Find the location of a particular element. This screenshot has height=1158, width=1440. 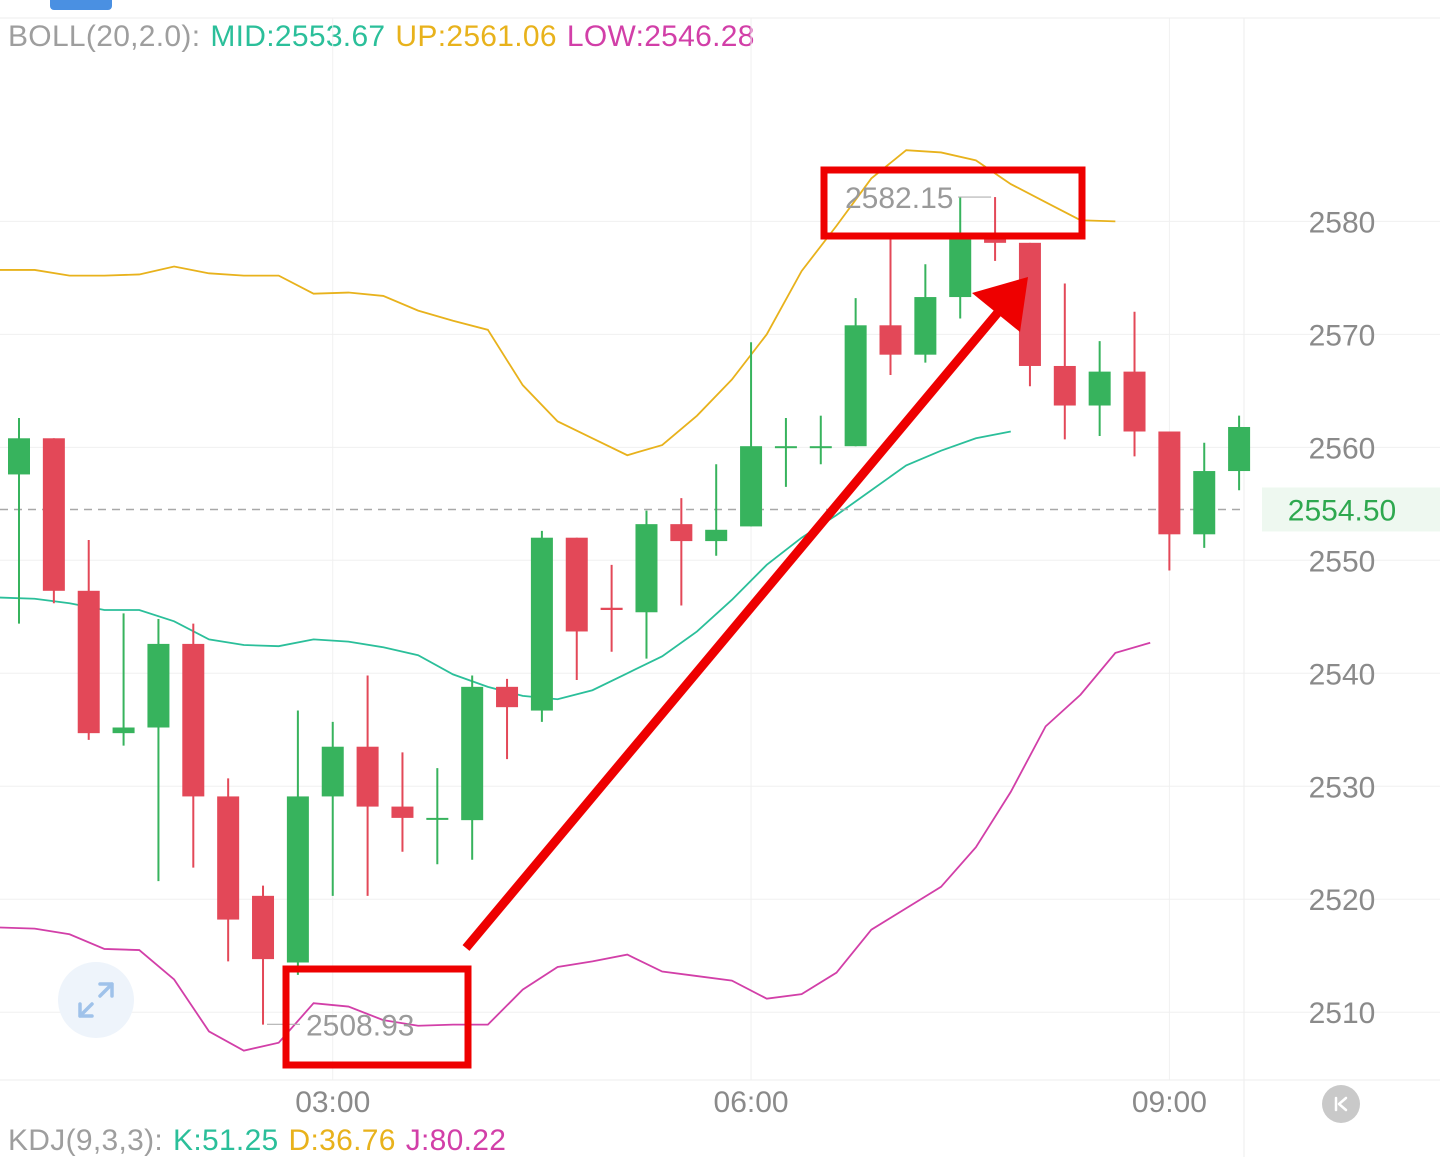

kdj-name: KDJ(9,3,3): is located at coordinates (86, 1140).